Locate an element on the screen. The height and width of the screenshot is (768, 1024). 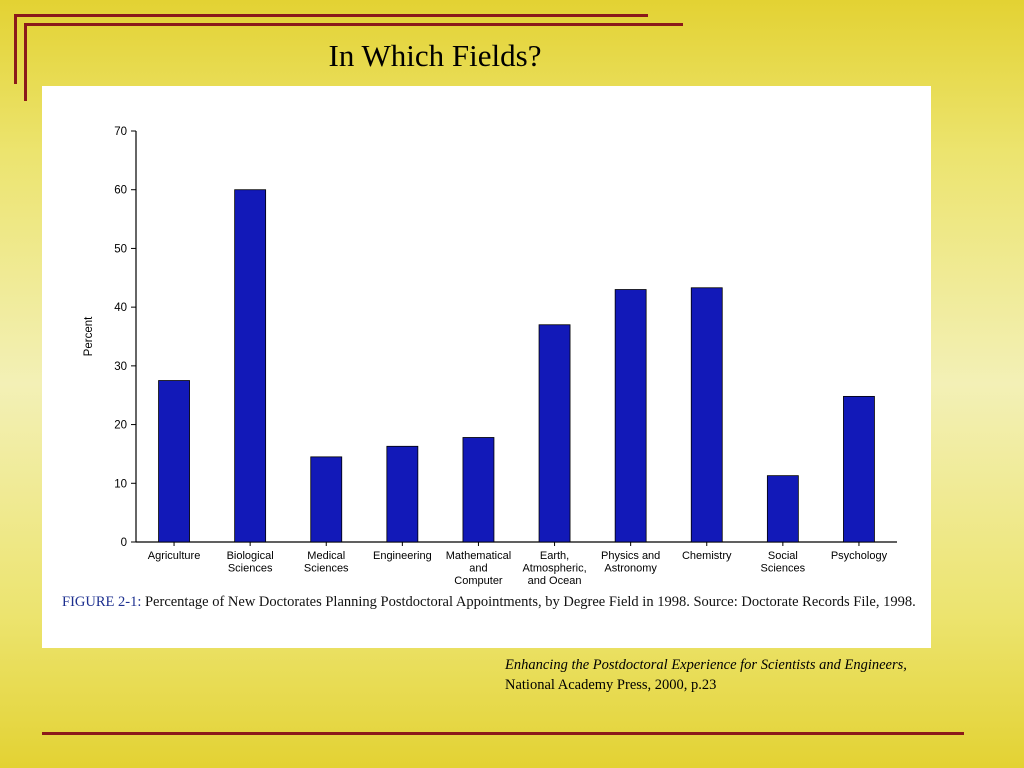
x-tick-label: Agriculture is located at coordinates (174, 556).